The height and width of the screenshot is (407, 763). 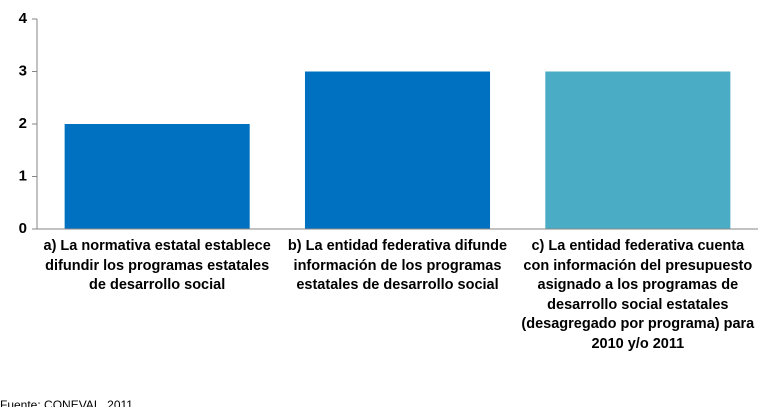 I want to click on source-note: Fuente: CONEVAL, 2011, so click(x=66, y=402).